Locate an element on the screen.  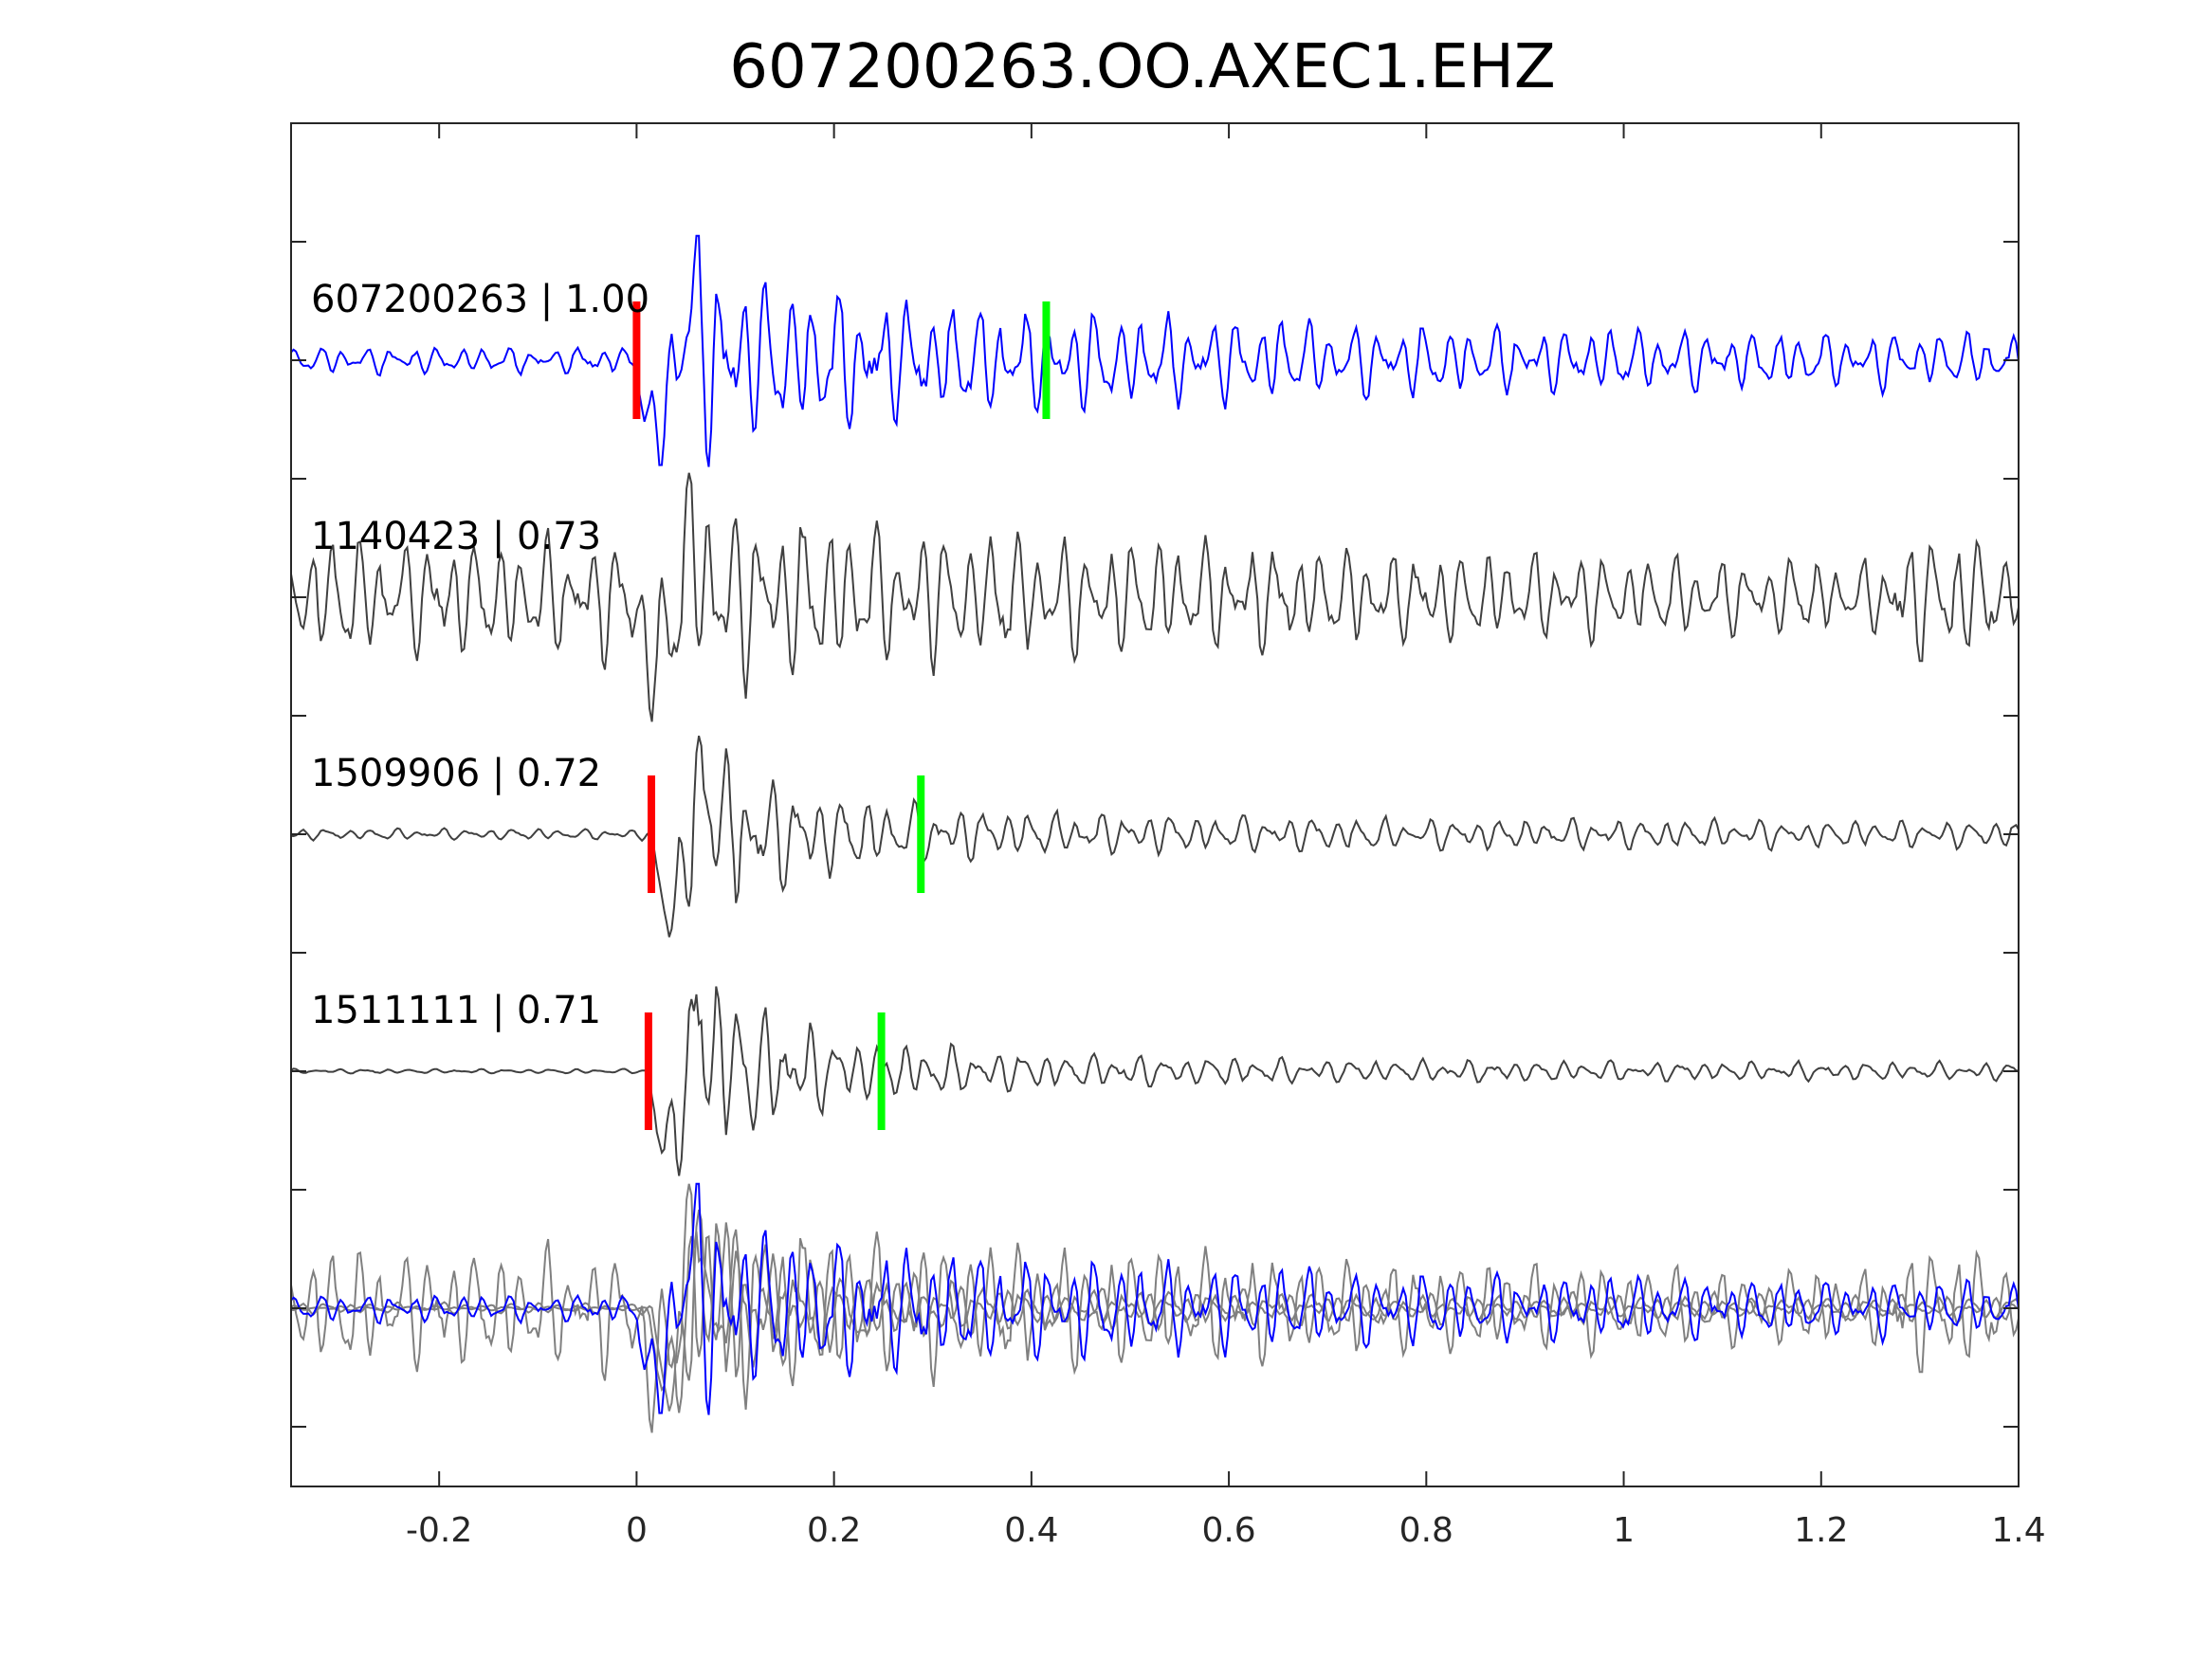
x-tick-label: 0 is located at coordinates (637, 1530).